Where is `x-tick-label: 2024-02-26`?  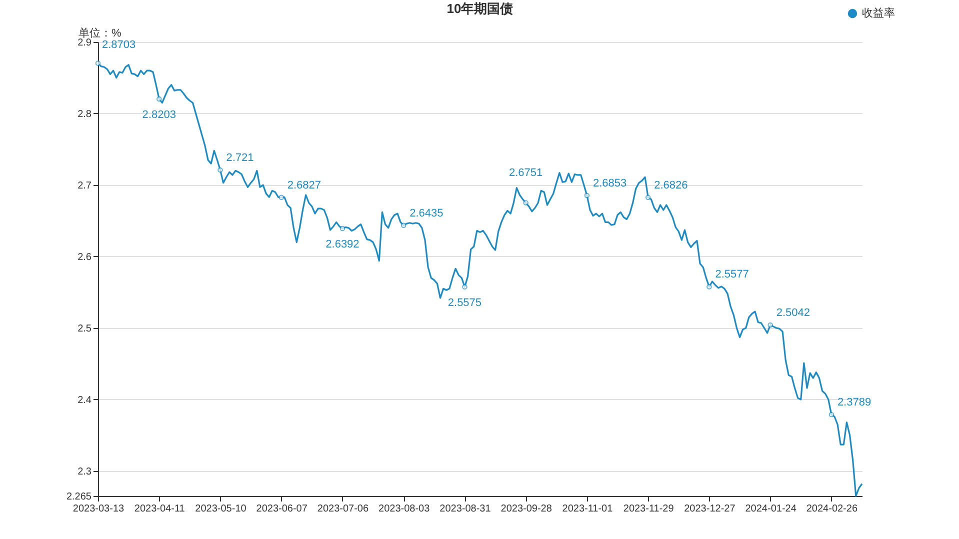
x-tick-label: 2024-02-26 is located at coordinates (832, 509).